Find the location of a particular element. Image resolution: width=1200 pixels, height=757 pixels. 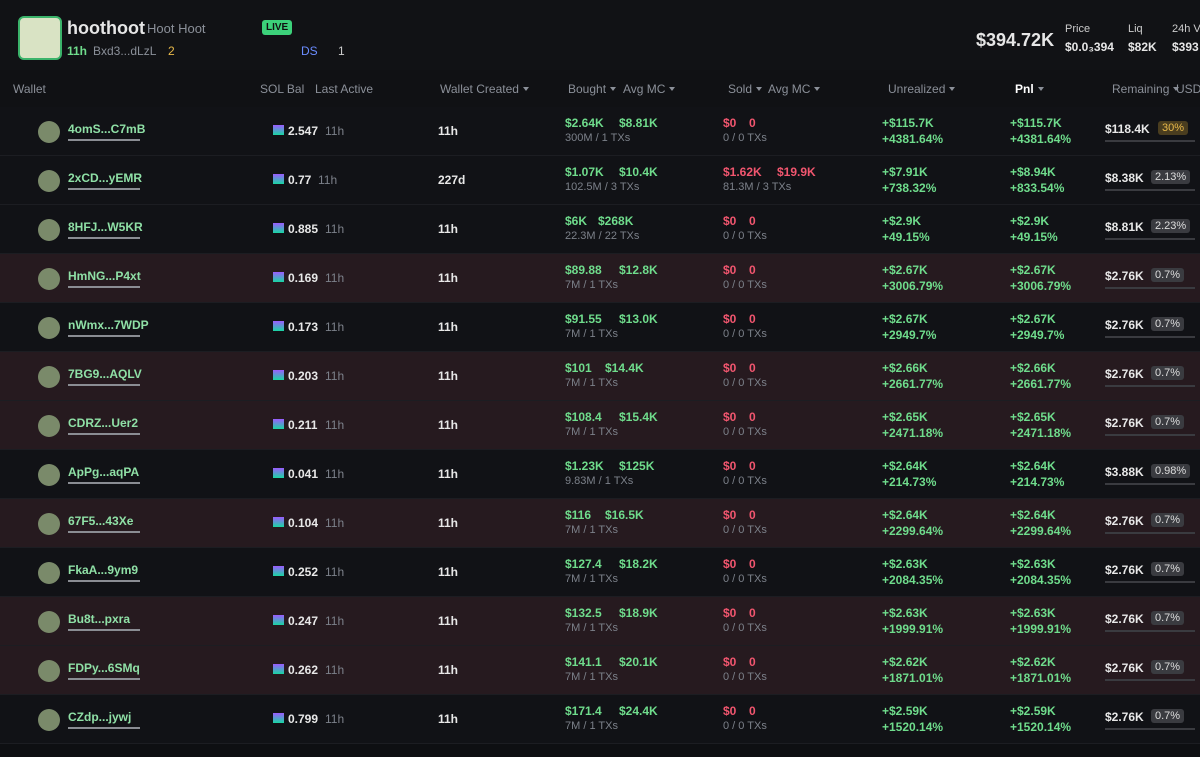

col-created: Wallet Created is located at coordinates (484, 89).